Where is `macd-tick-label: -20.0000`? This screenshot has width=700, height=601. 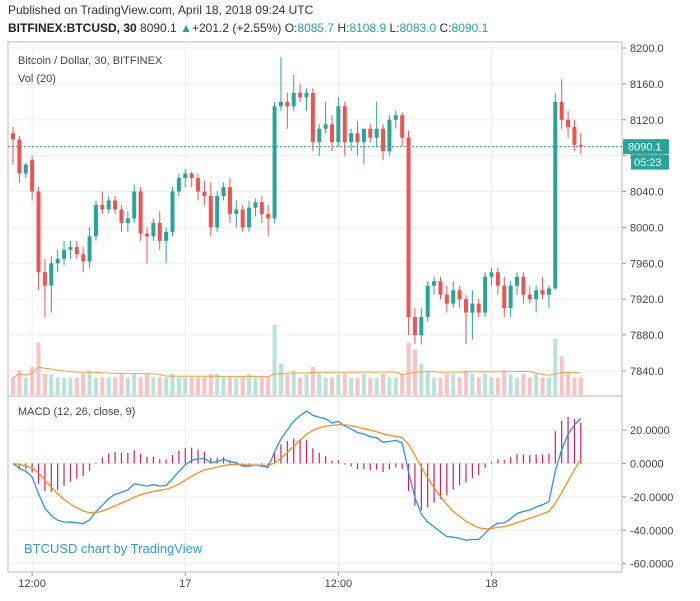
macd-tick-label: -20.0000 is located at coordinates (651, 498).